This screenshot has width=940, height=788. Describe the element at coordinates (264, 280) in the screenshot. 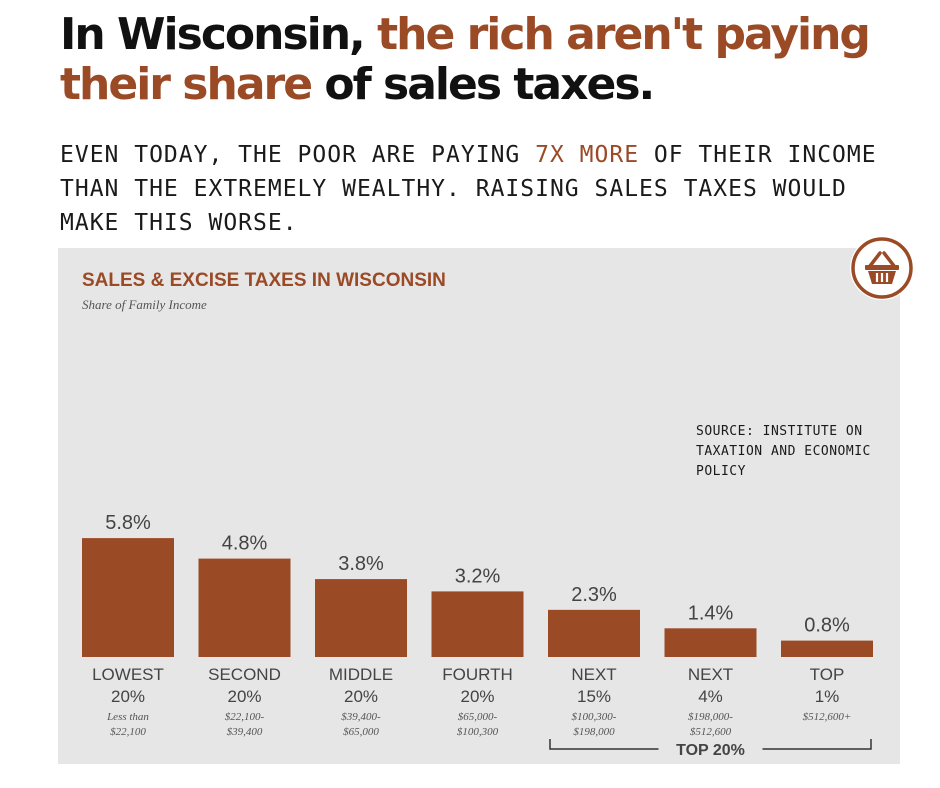

I see `chart-title: SALES & EXCISE TAXES IN WISCONSIN` at that location.